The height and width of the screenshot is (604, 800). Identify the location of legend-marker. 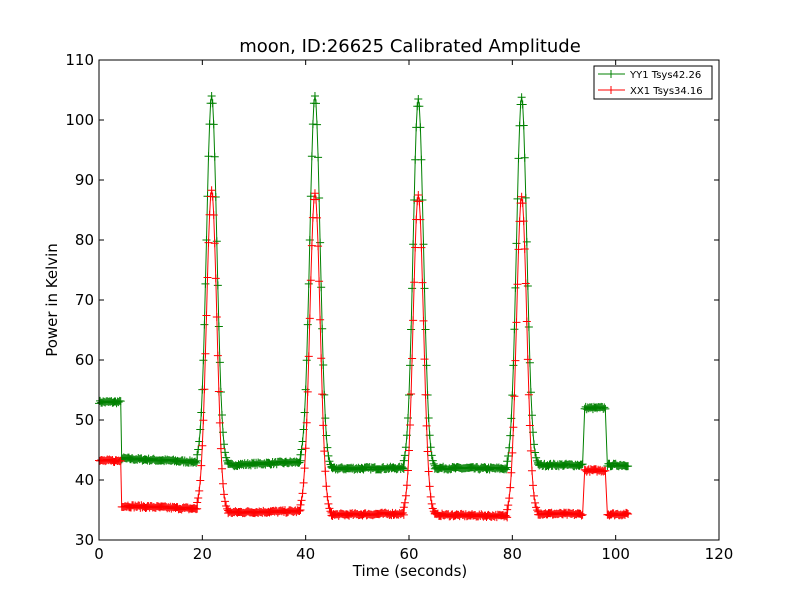
(611, 90).